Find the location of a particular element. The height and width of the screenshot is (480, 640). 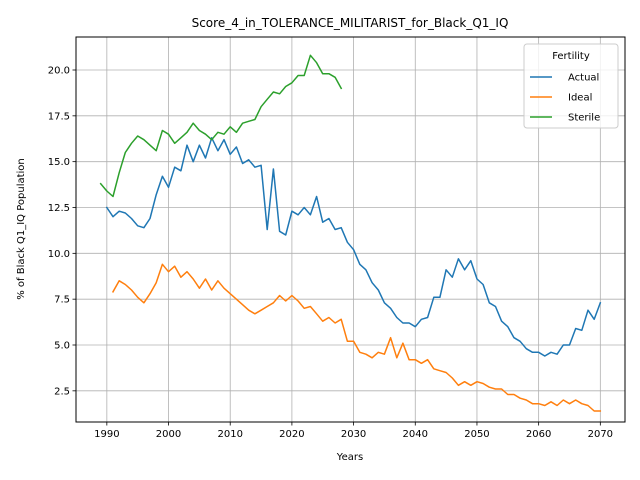

legend-items: Actual Ideal Sterile is located at coordinates (565, 98).